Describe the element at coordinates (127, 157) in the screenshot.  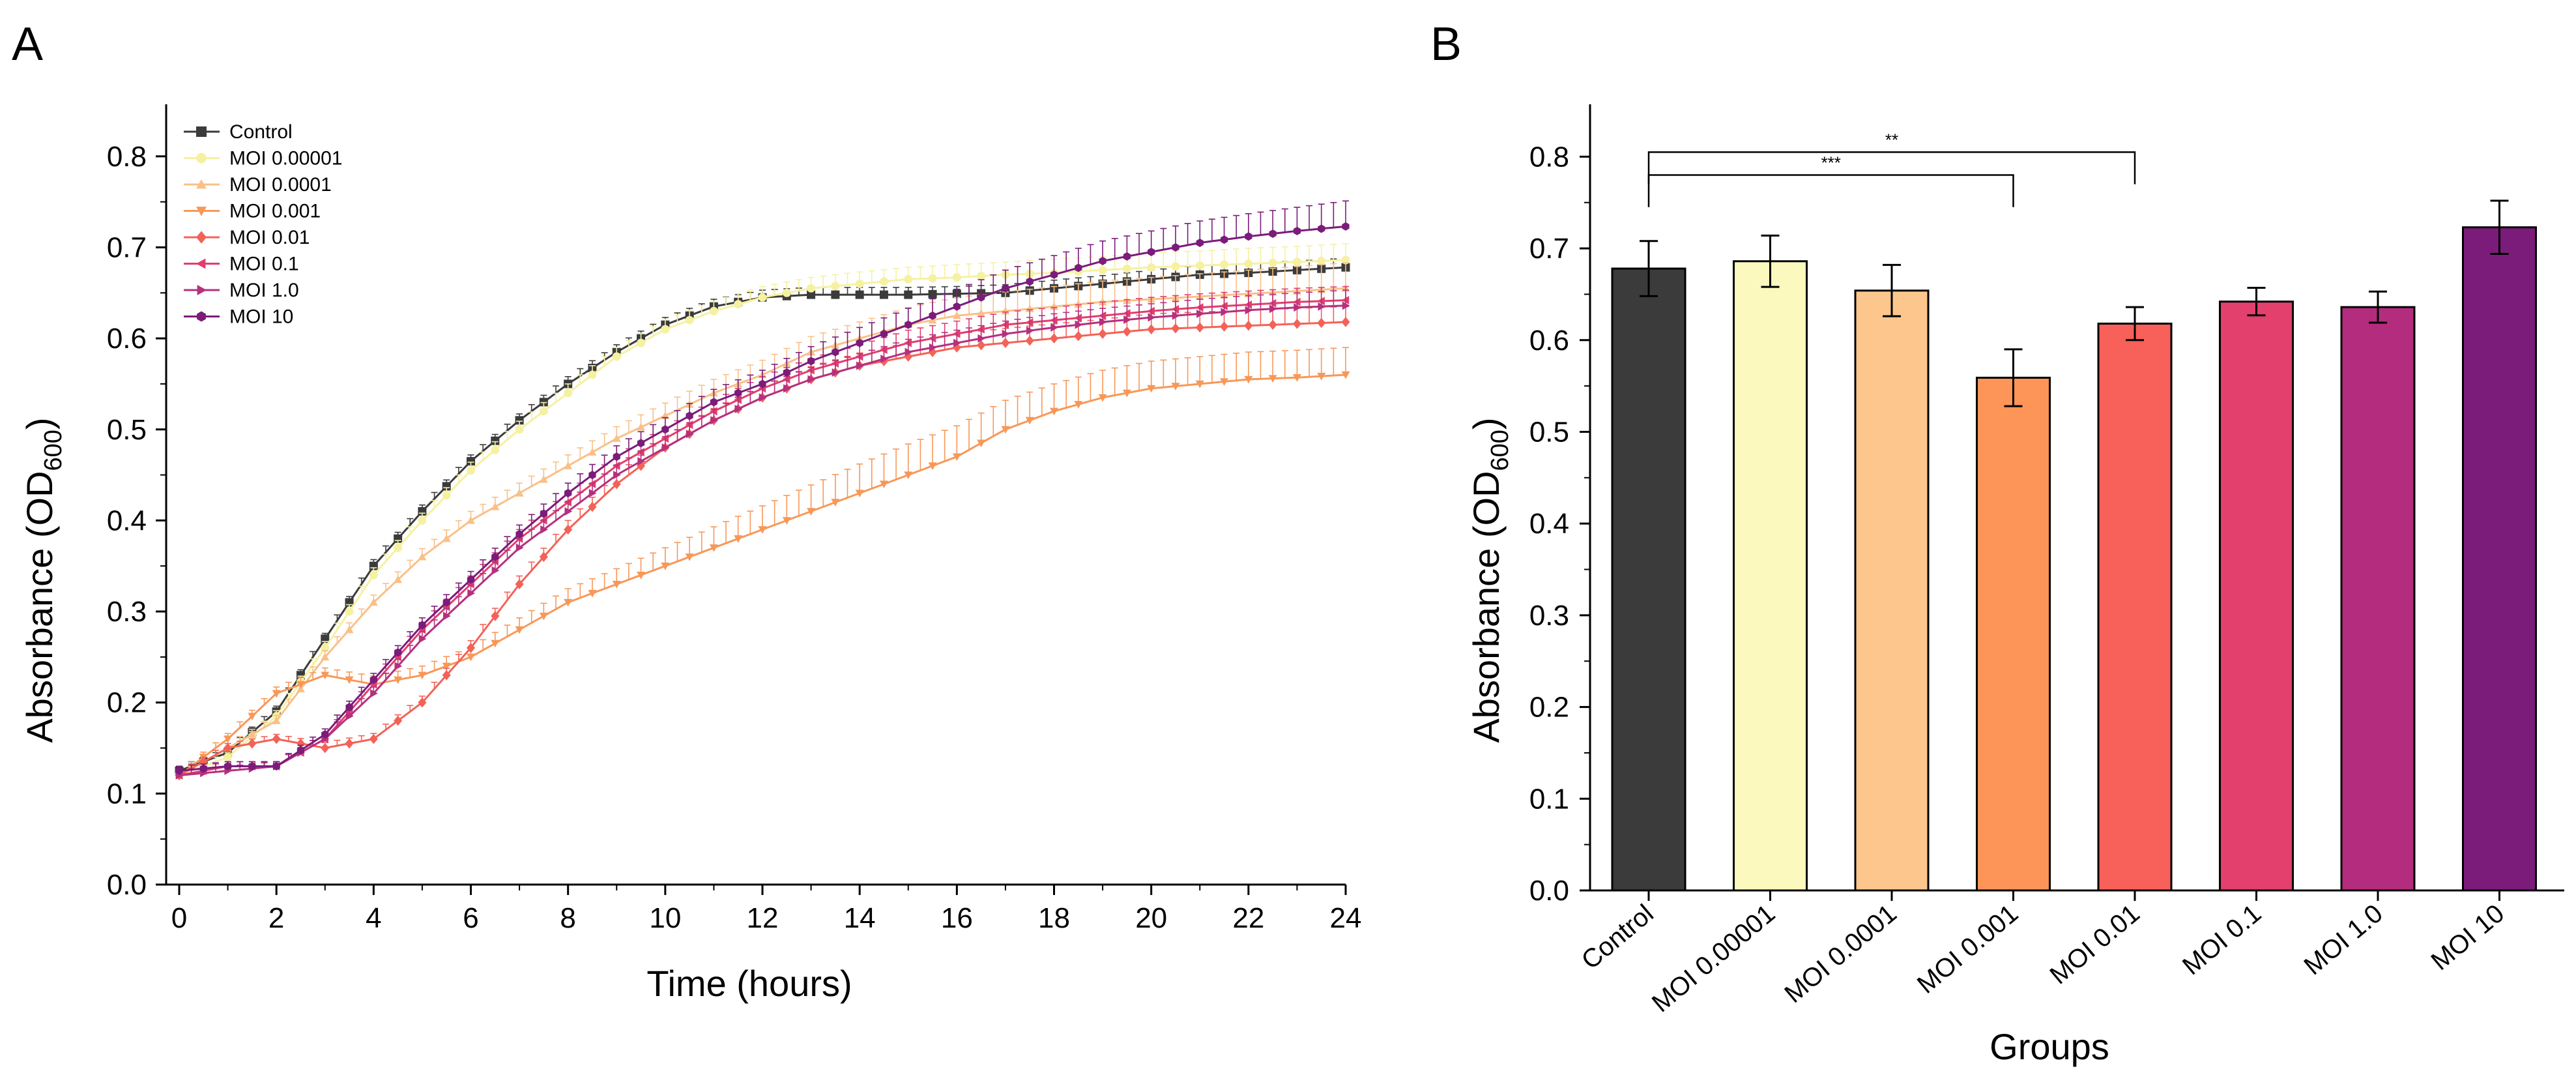
I see `panel-a-y-tick-label: 0.8` at that location.